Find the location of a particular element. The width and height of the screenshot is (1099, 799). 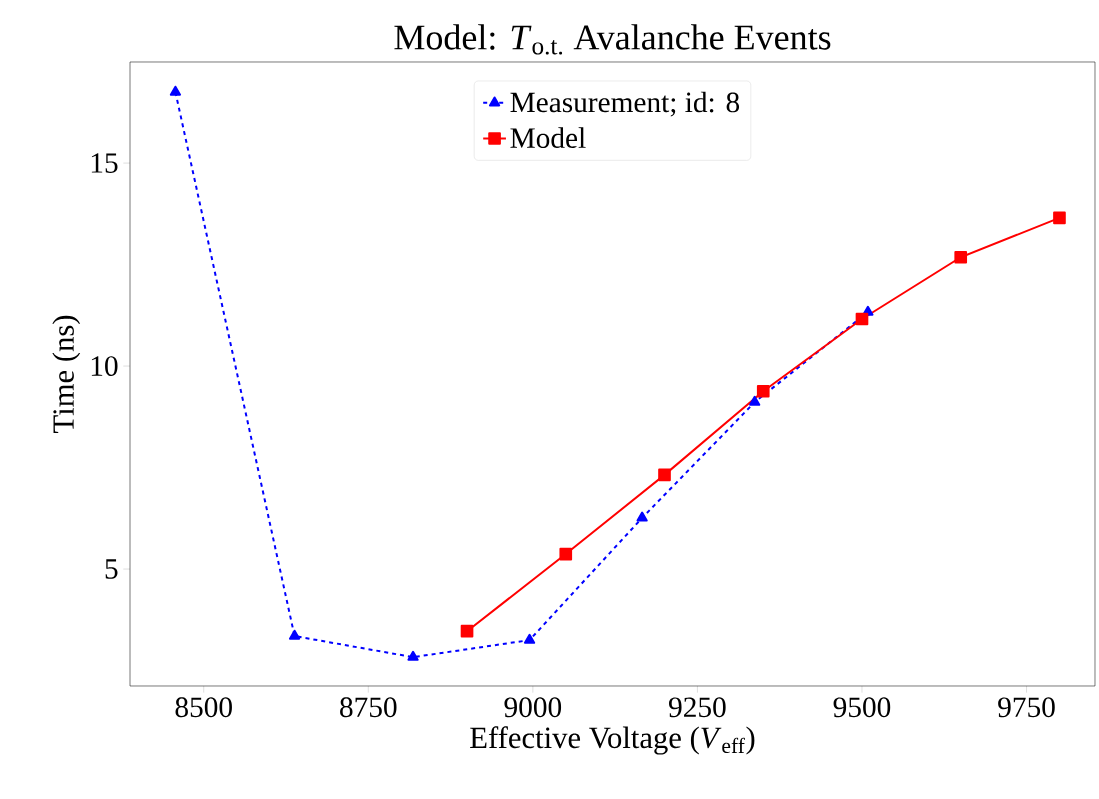

y-tick-label: 10 is located at coordinates (104, 366).